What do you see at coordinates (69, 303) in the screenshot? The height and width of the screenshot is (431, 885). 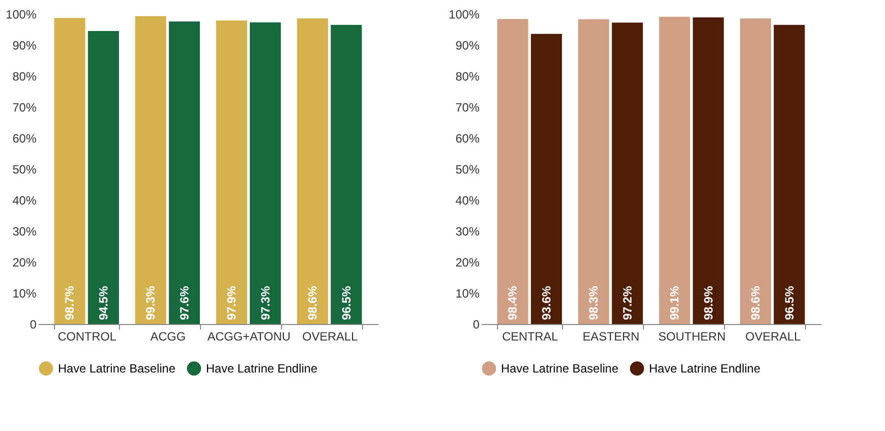 I see `data-label: 98.7%` at bounding box center [69, 303].